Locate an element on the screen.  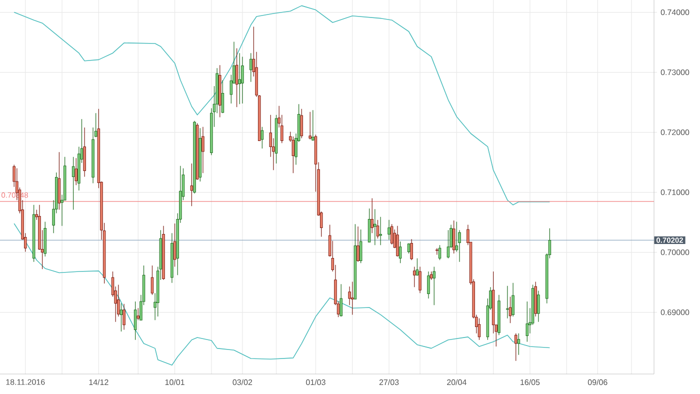
y-tick-label: 0.70000 is located at coordinates (675, 252).